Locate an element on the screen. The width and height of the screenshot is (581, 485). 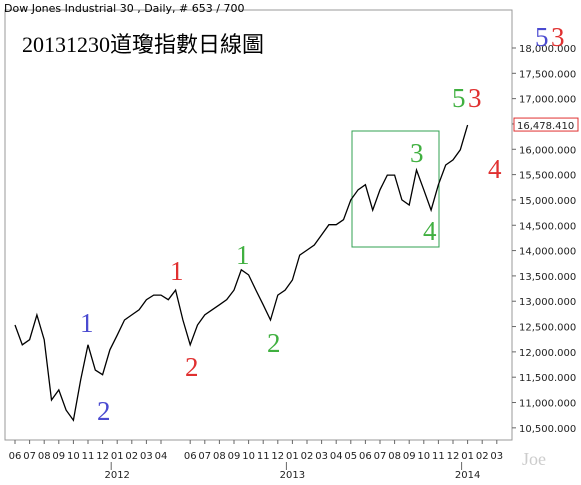
last-value-label: 16,478.410 is located at coordinates (545, 126).